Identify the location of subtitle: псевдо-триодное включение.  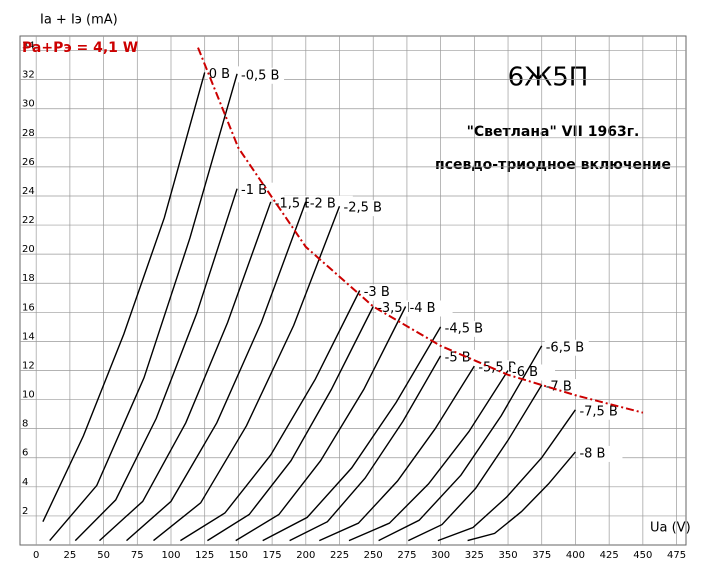
(553, 165).